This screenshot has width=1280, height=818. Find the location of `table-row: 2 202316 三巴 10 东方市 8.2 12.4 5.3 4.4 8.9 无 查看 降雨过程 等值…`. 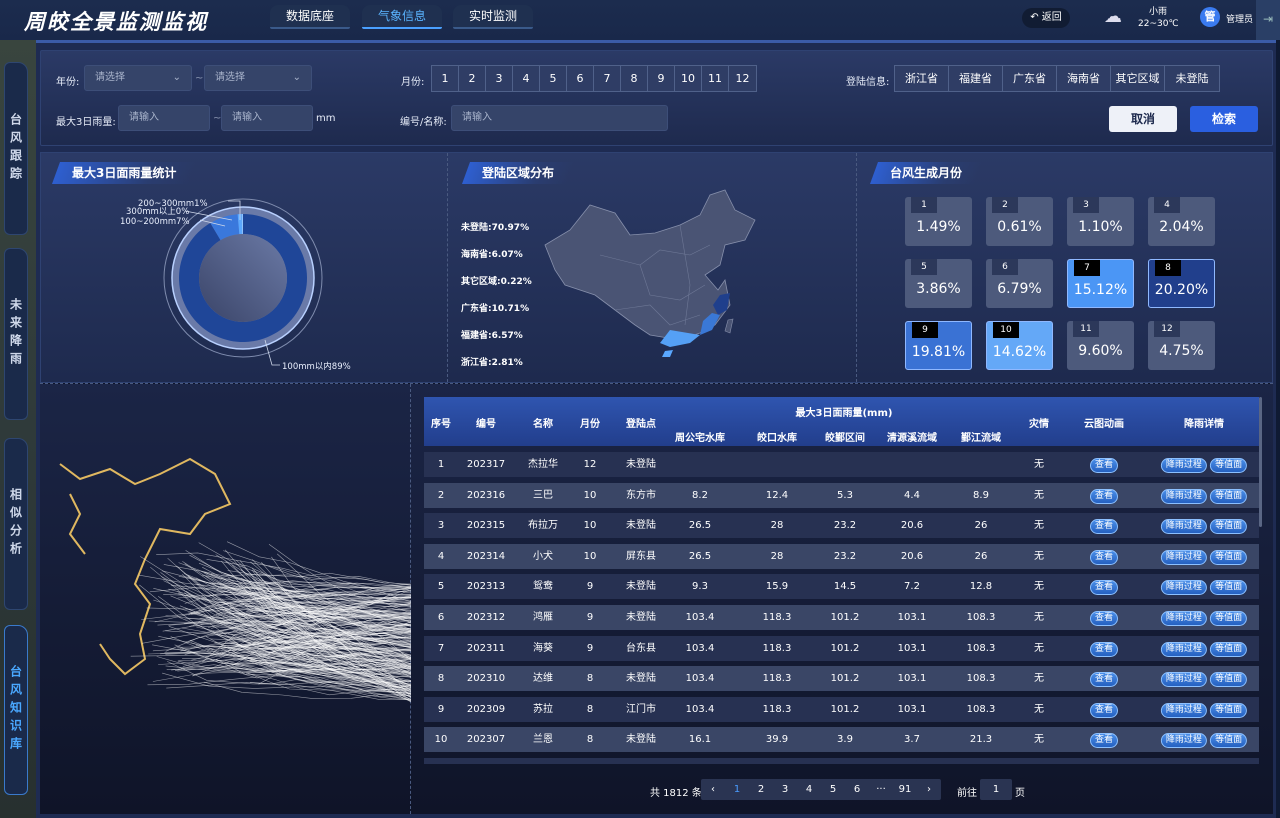

table-row: 2 202316 三巴 10 东方市 8.2 12.4 5.3 4.4 8.9 无 查看 降雨过程 等值… is located at coordinates (841, 495).